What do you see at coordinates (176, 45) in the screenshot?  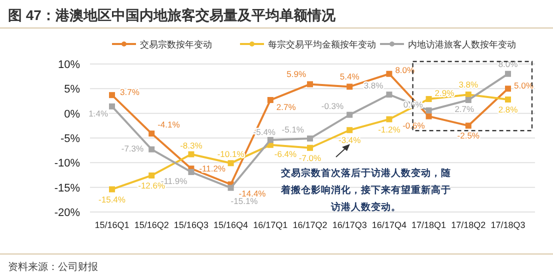 I see `legend-label: 交易宗数按年变动` at bounding box center [176, 45].